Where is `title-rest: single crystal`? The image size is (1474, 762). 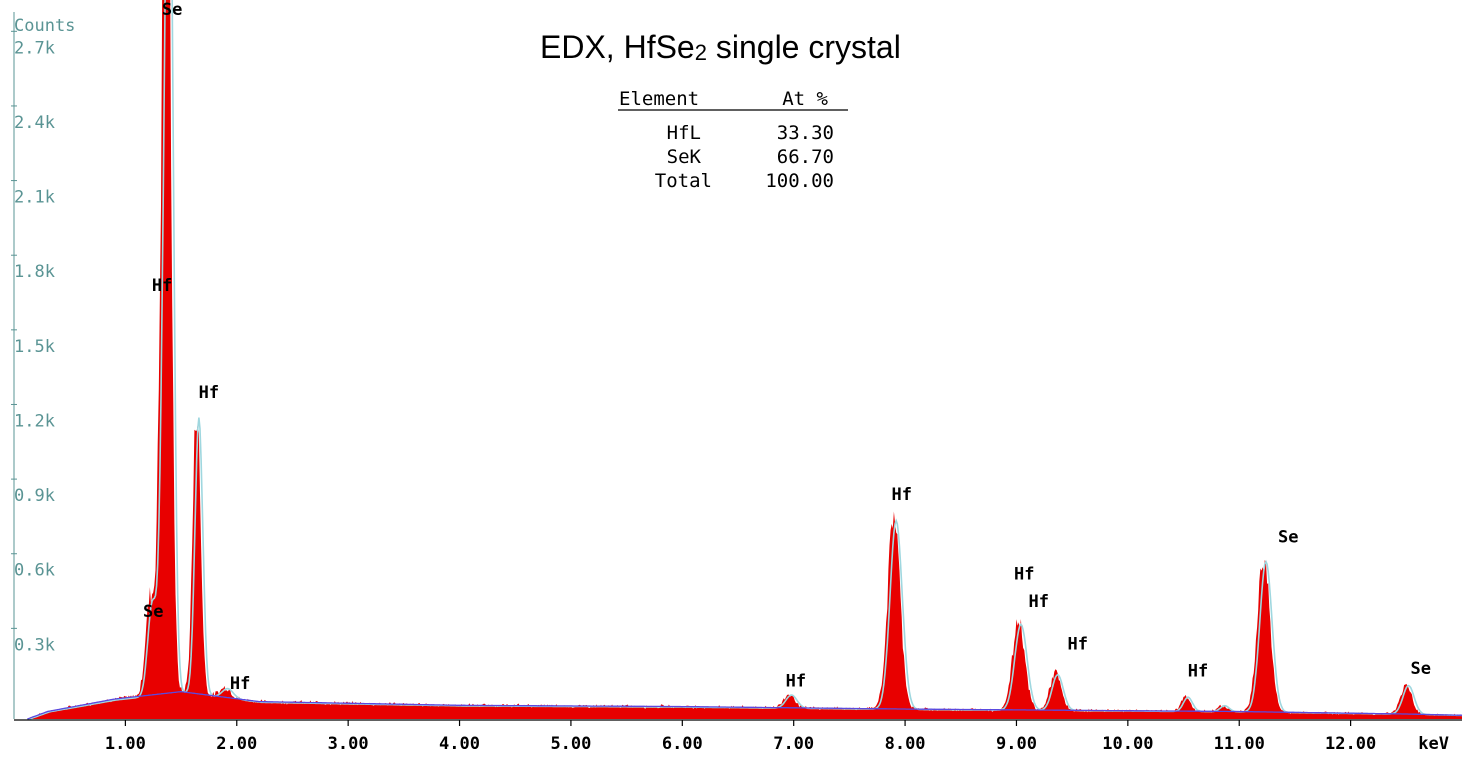
title-rest: single crystal is located at coordinates (804, 47).